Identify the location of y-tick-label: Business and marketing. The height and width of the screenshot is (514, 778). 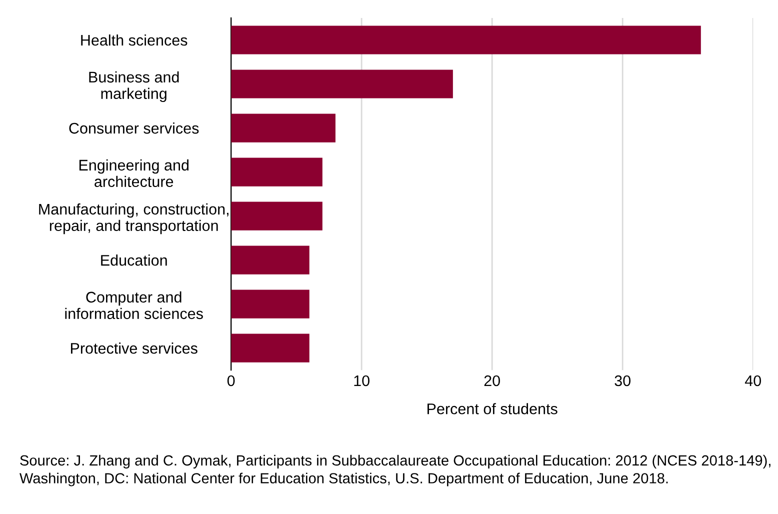
(134, 86).